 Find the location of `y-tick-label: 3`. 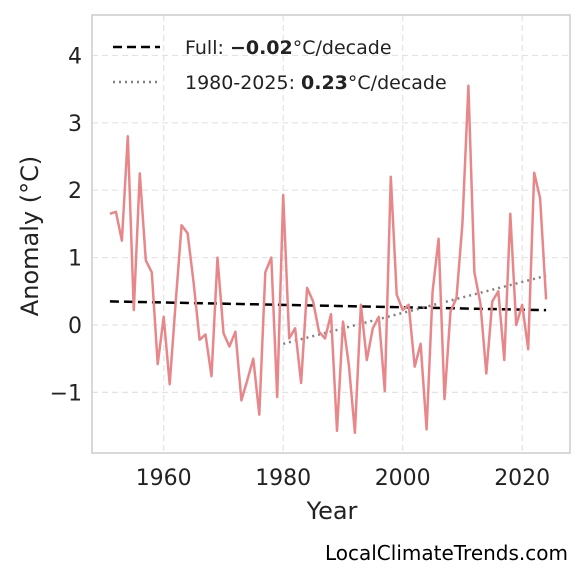

y-tick-label: 3 is located at coordinates (75, 124).